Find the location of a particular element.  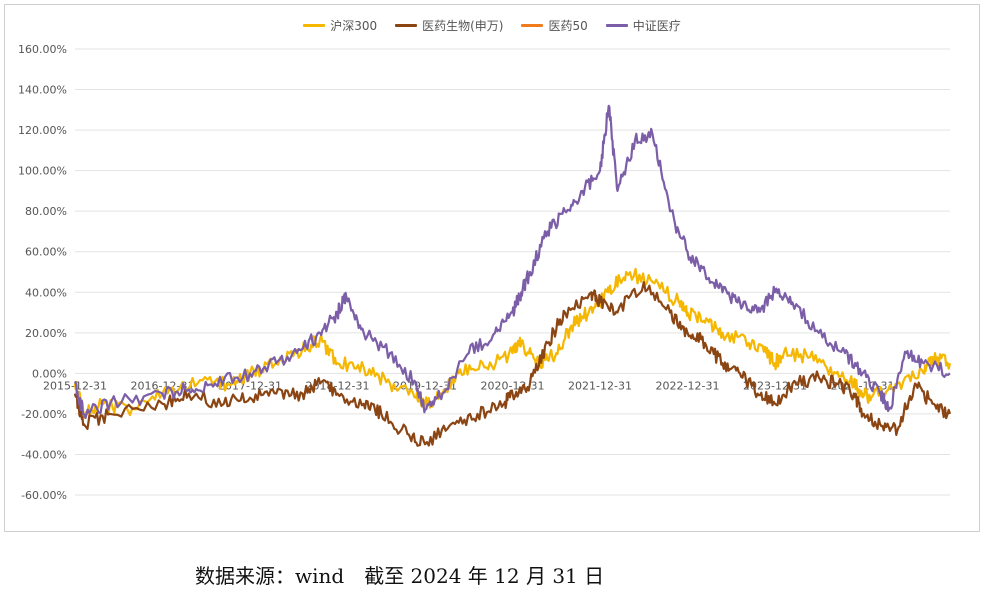

legend: 沪深300 医药生物(申万) 医药50 中证医疗 is located at coordinates (492, 25).